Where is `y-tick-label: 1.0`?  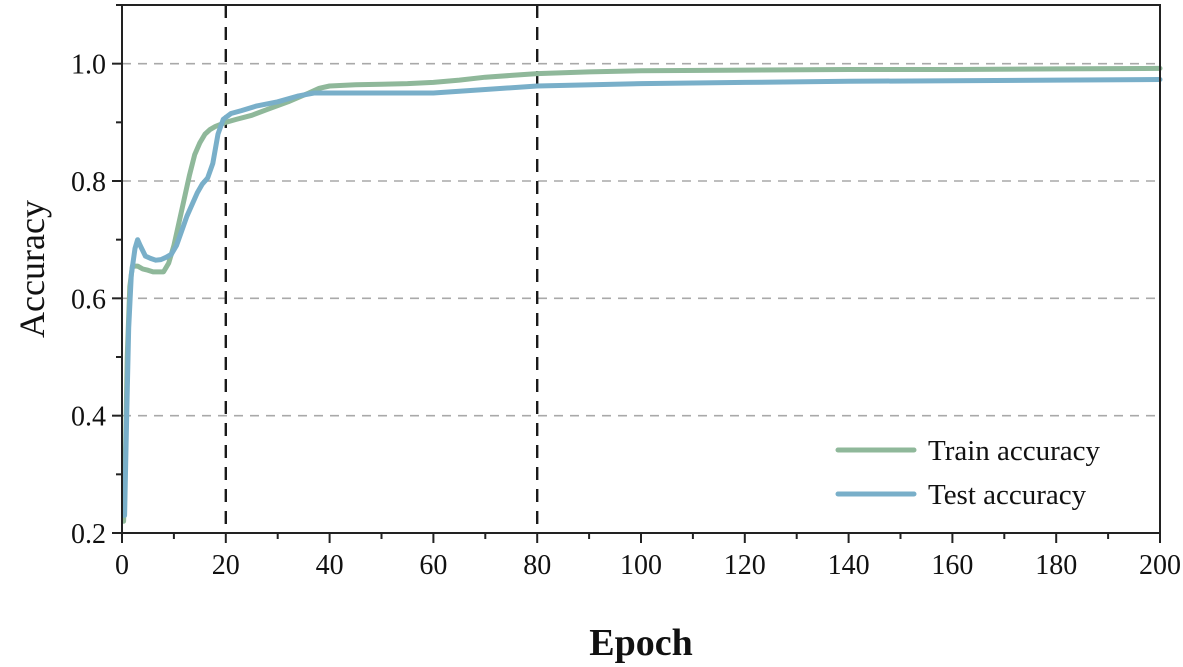
y-tick-label: 1.0 is located at coordinates (88, 65).